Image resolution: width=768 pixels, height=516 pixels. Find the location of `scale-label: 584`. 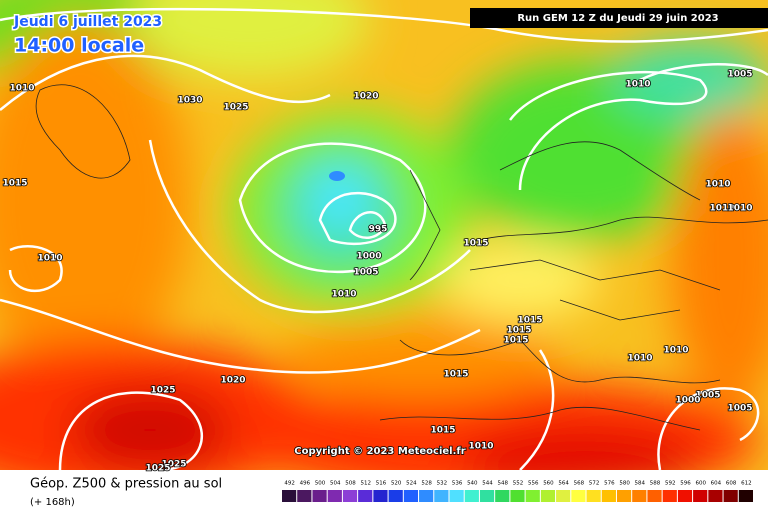

scale-label: 584 is located at coordinates (640, 484).